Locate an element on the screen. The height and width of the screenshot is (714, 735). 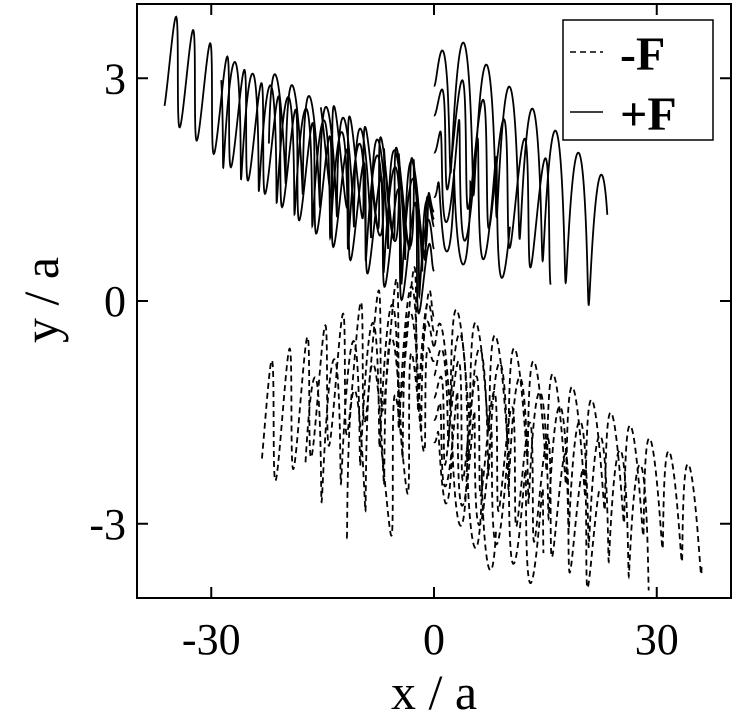
y-tick-label: 0 is located at coordinates (115, 301).